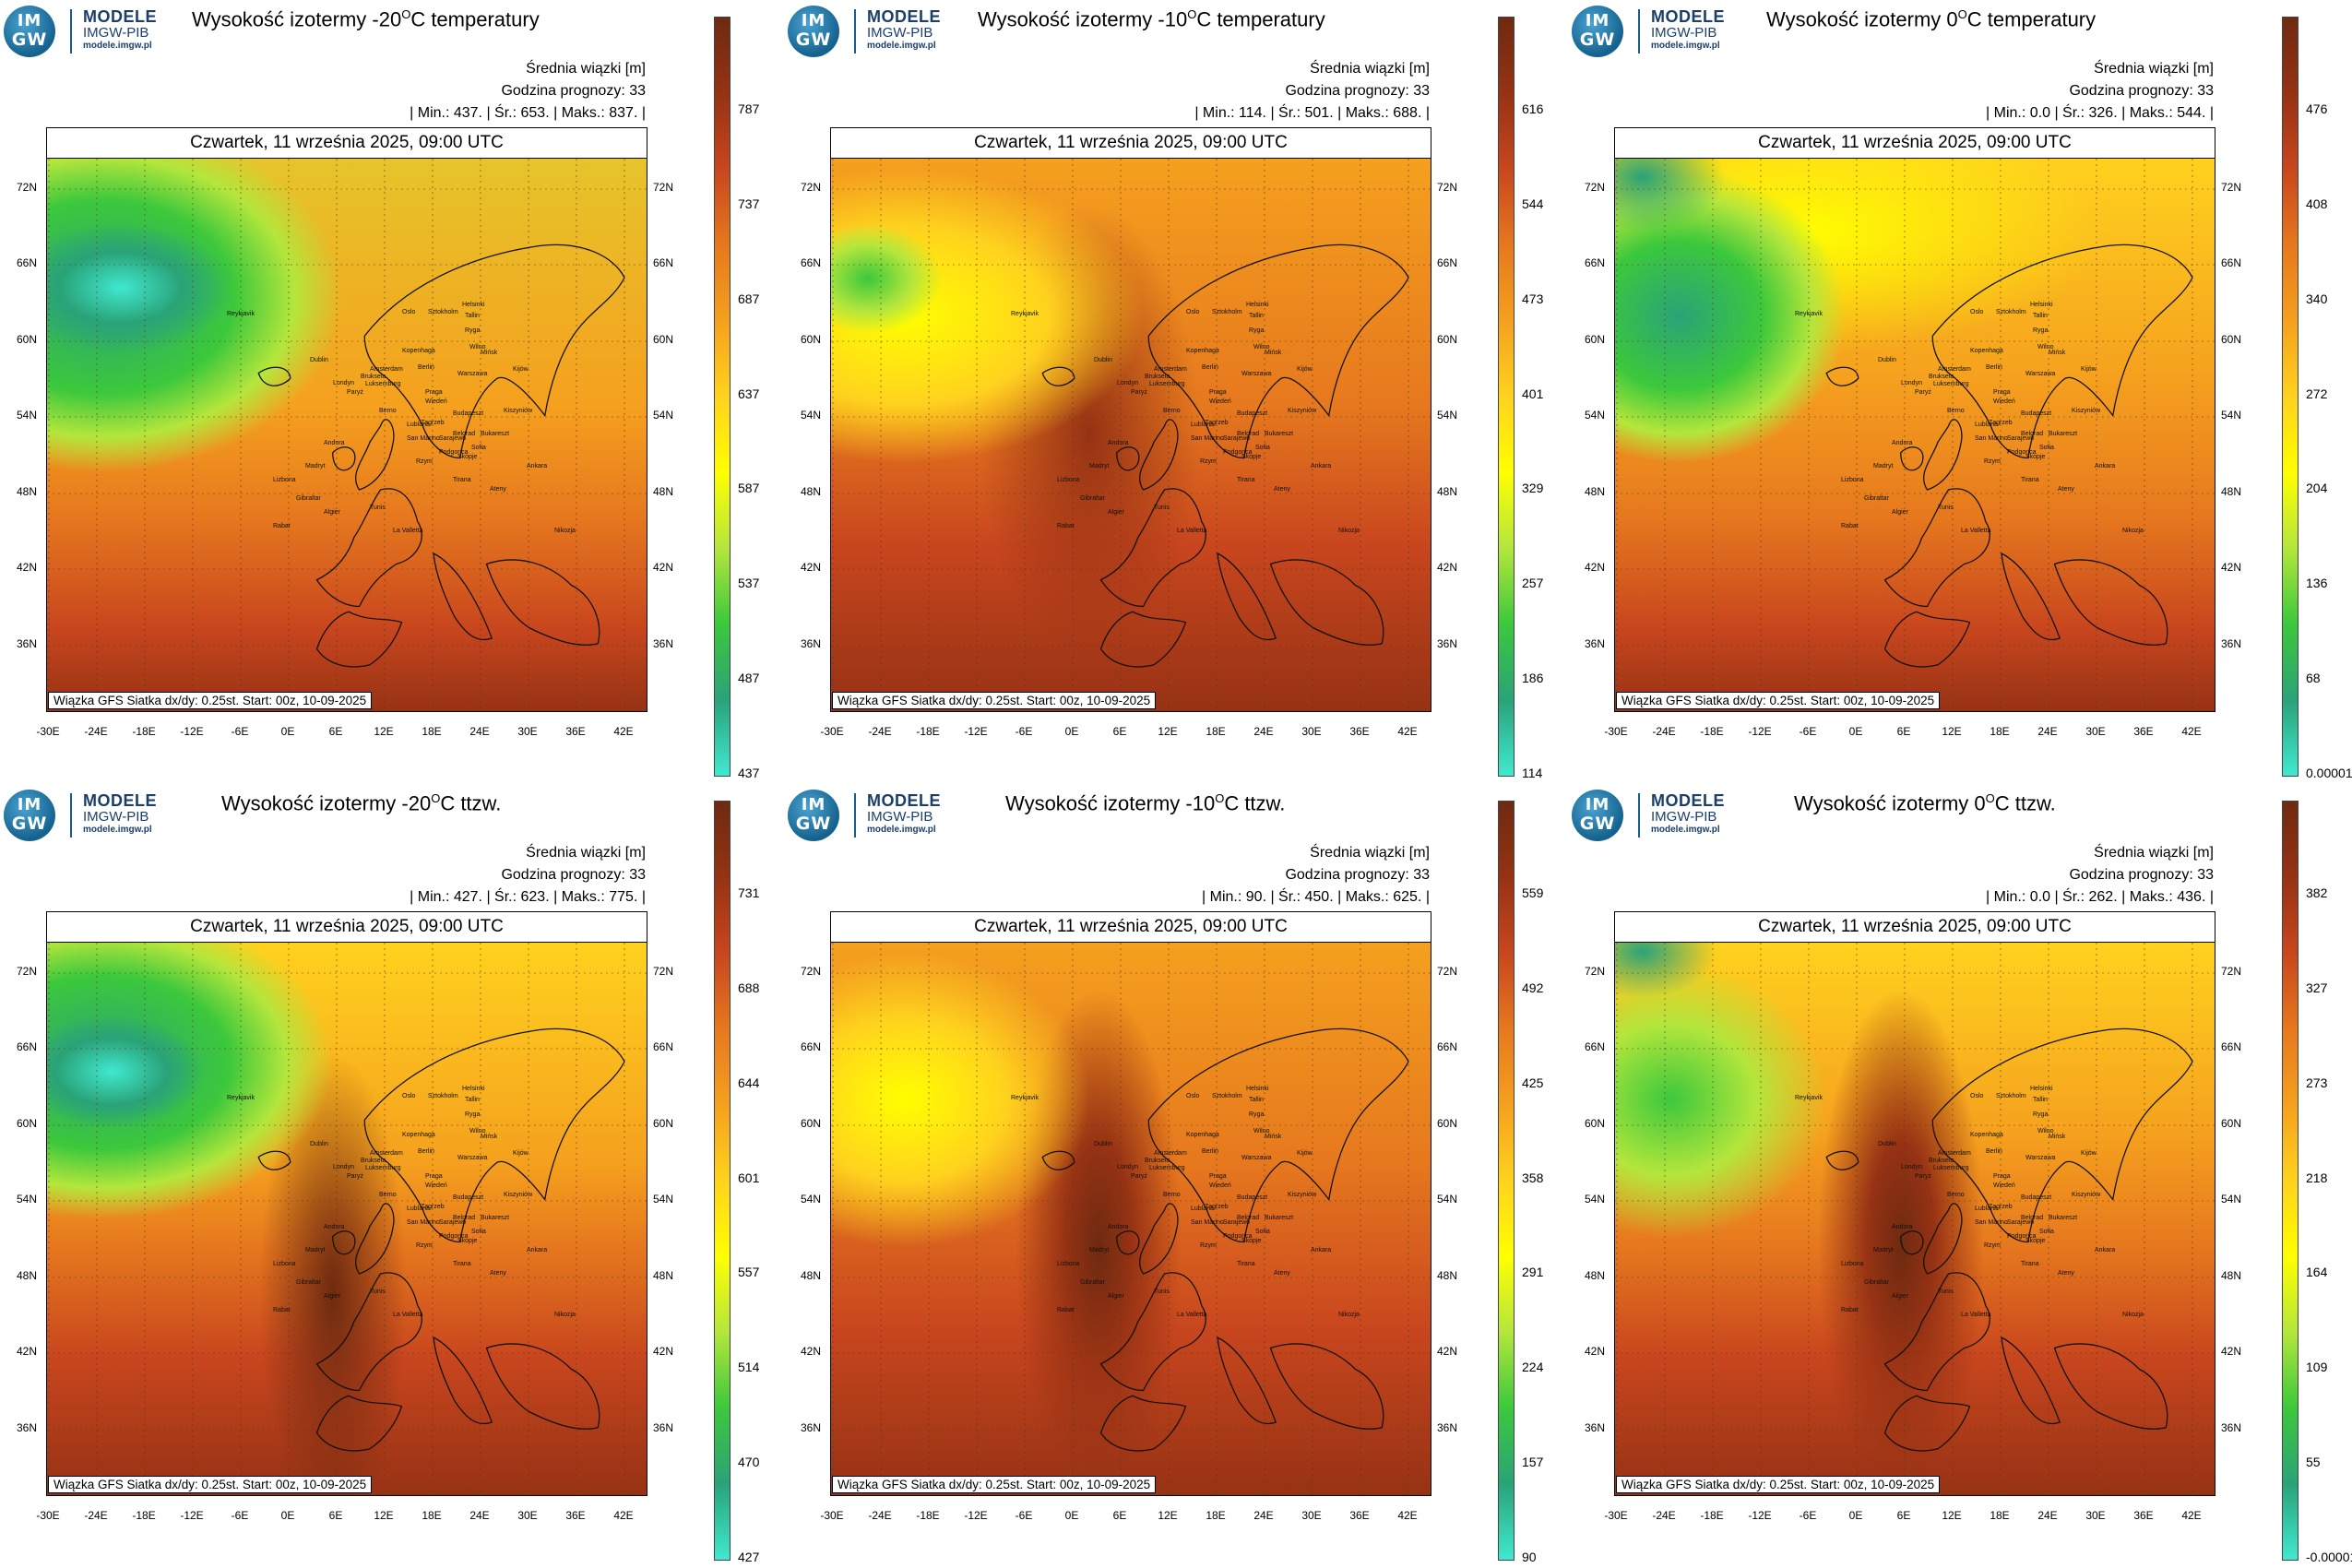  Describe the element at coordinates (2317, 583) in the screenshot. I see `colorbar-tick-label: 136` at that location.